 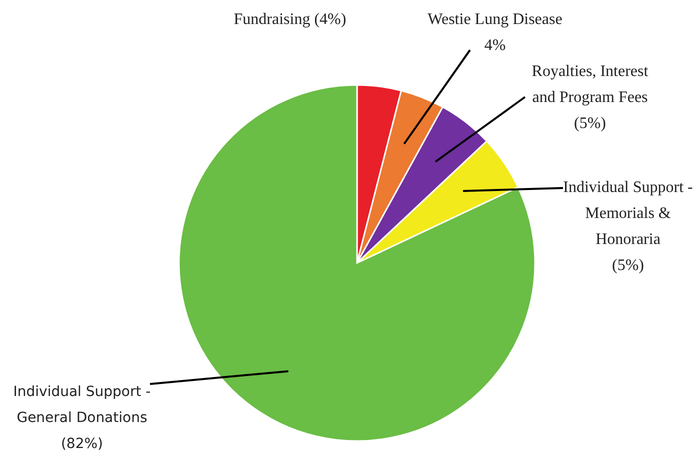 What do you see at coordinates (495, 45) in the screenshot?
I see `data-label: 4%` at bounding box center [495, 45].